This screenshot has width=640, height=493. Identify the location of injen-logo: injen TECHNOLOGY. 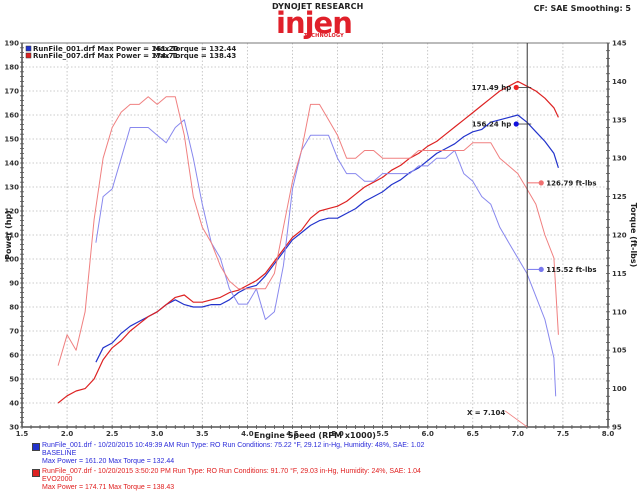
(317, 23).